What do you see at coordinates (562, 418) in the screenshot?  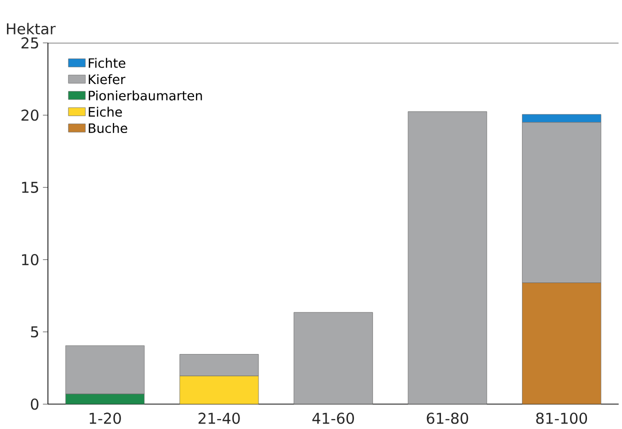 I see `x-tick-label: 81-100` at bounding box center [562, 418].